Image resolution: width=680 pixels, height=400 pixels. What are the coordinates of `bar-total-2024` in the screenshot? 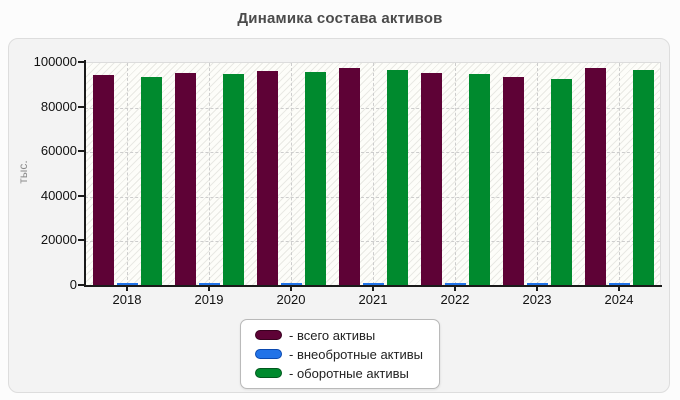 It's located at (595, 176).